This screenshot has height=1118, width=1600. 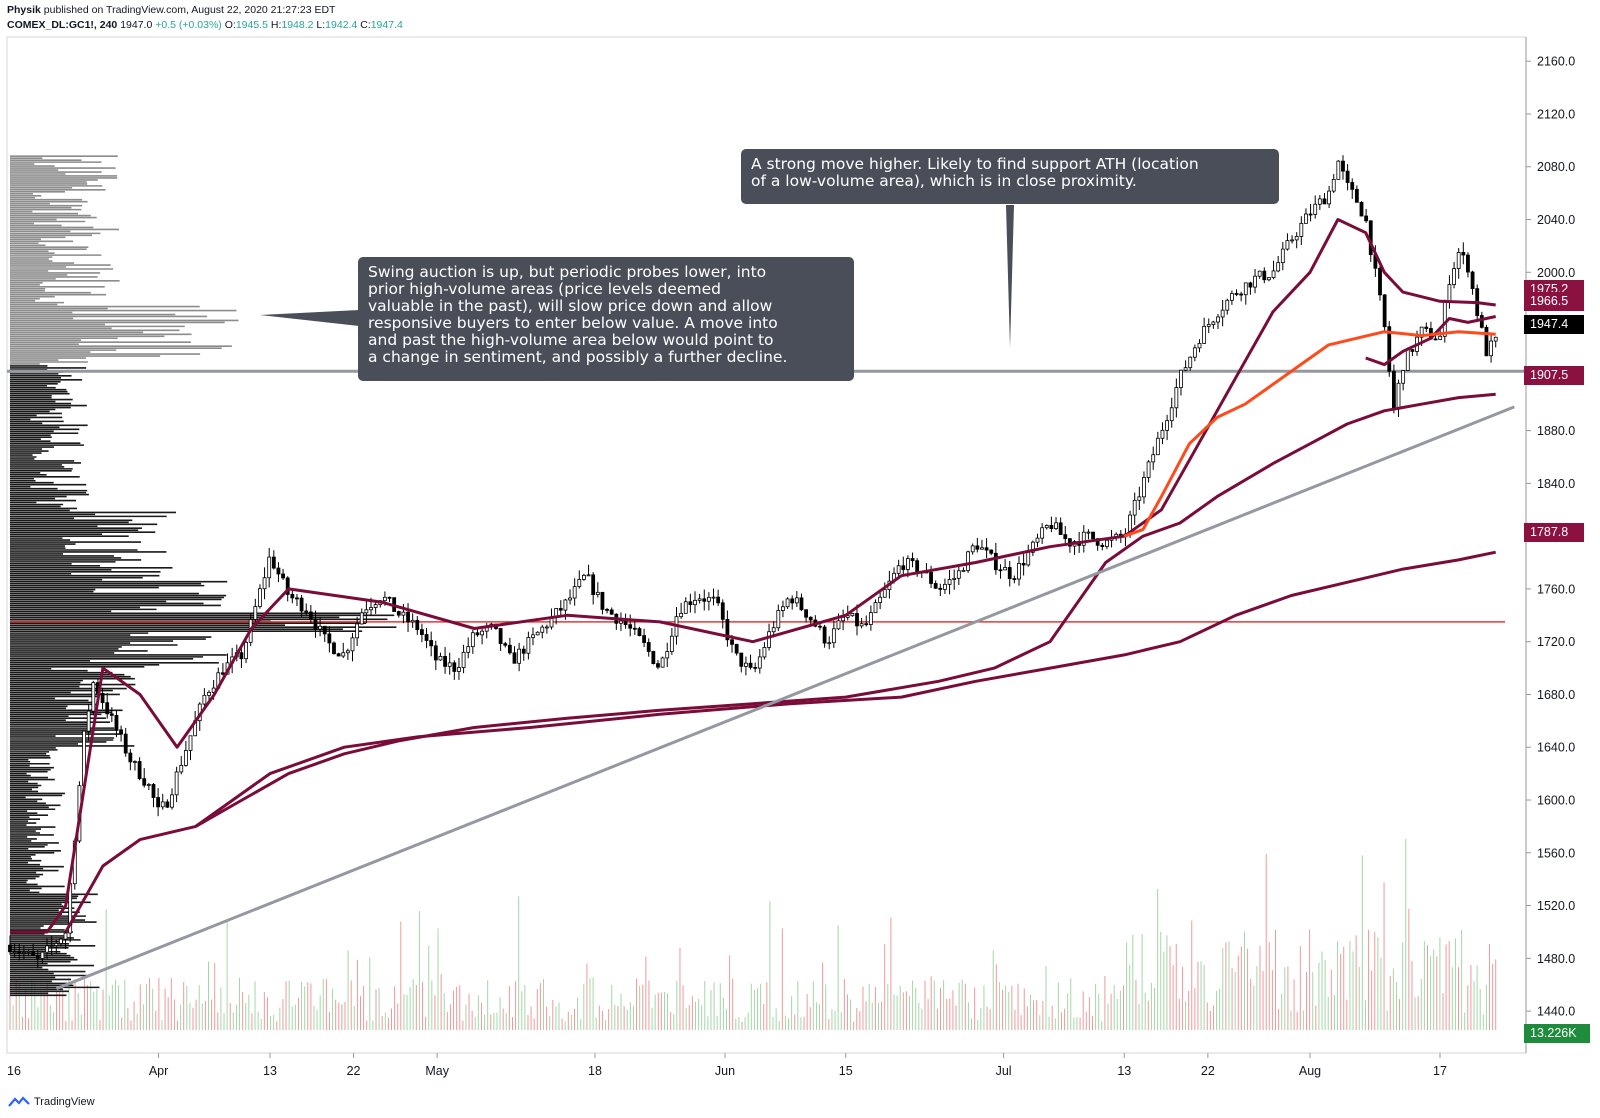 What do you see at coordinates (24, 10) in the screenshot?
I see `author-name: Physik` at bounding box center [24, 10].